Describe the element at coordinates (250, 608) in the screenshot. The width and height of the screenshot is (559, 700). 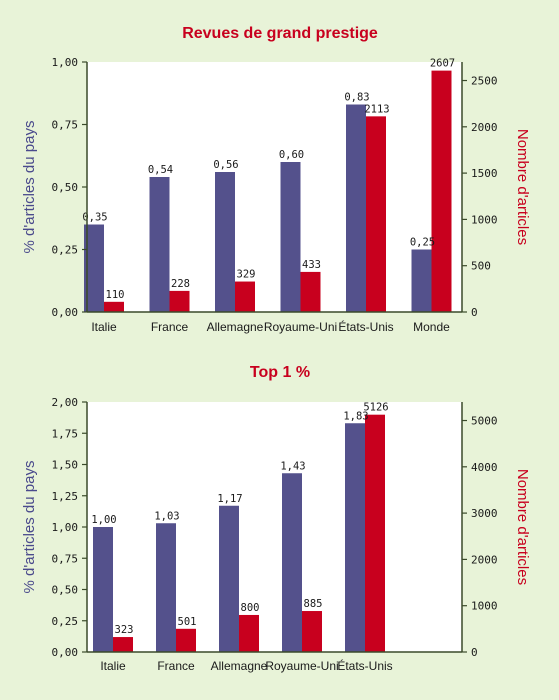
I see `data-label-count-2: 800` at that location.